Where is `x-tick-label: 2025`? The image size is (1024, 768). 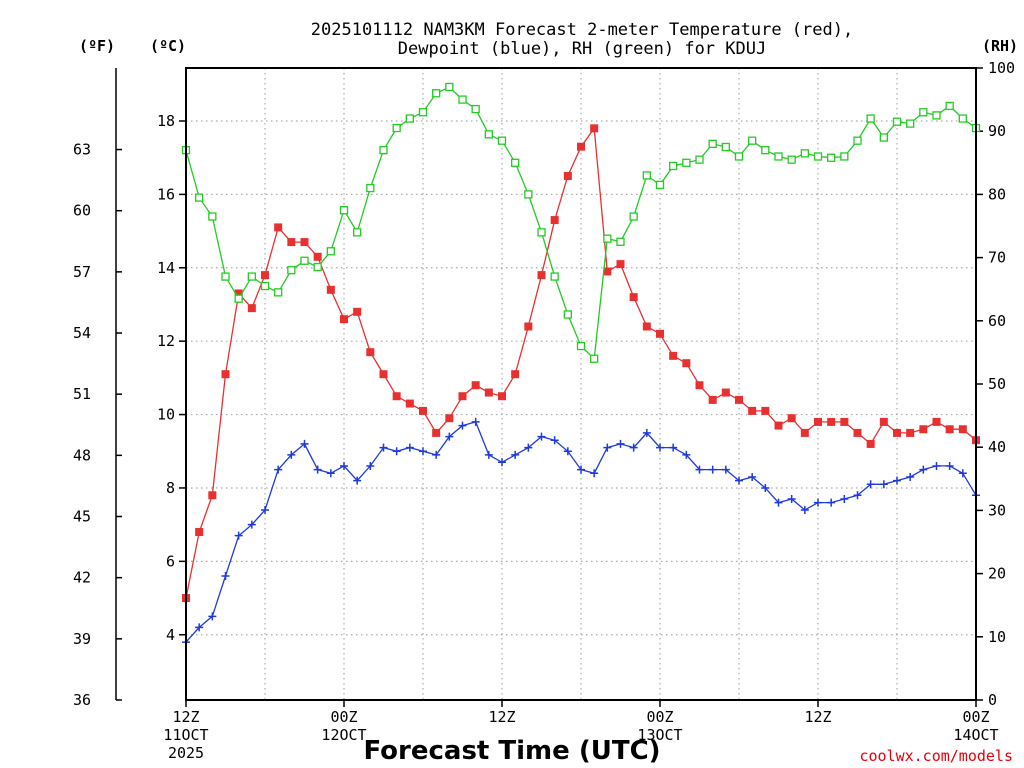 x-tick-label: 2025 is located at coordinates (186, 753).